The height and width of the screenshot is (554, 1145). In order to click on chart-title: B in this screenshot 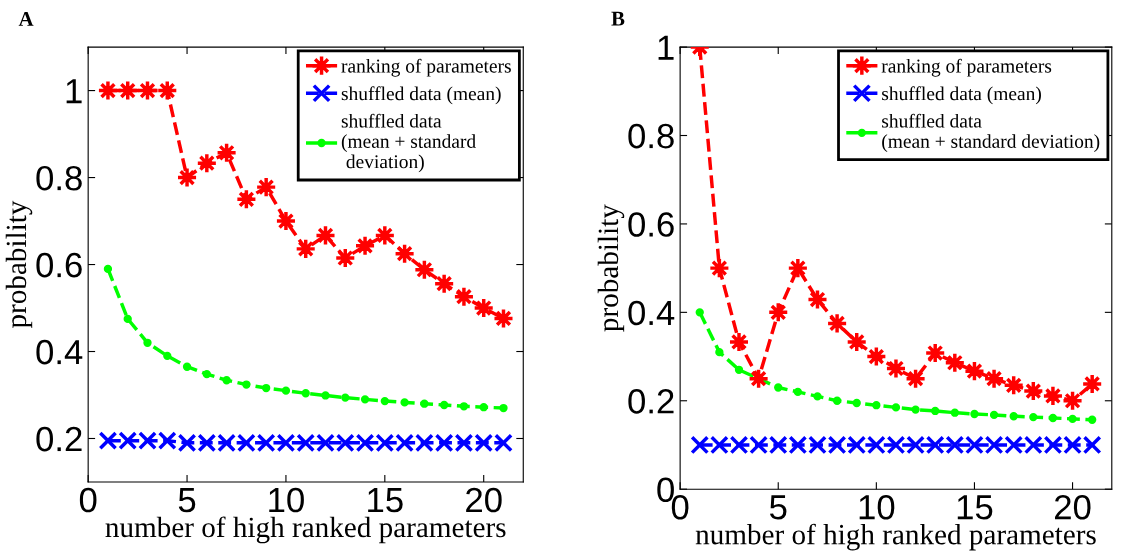, I will do `click(618, 18)`.